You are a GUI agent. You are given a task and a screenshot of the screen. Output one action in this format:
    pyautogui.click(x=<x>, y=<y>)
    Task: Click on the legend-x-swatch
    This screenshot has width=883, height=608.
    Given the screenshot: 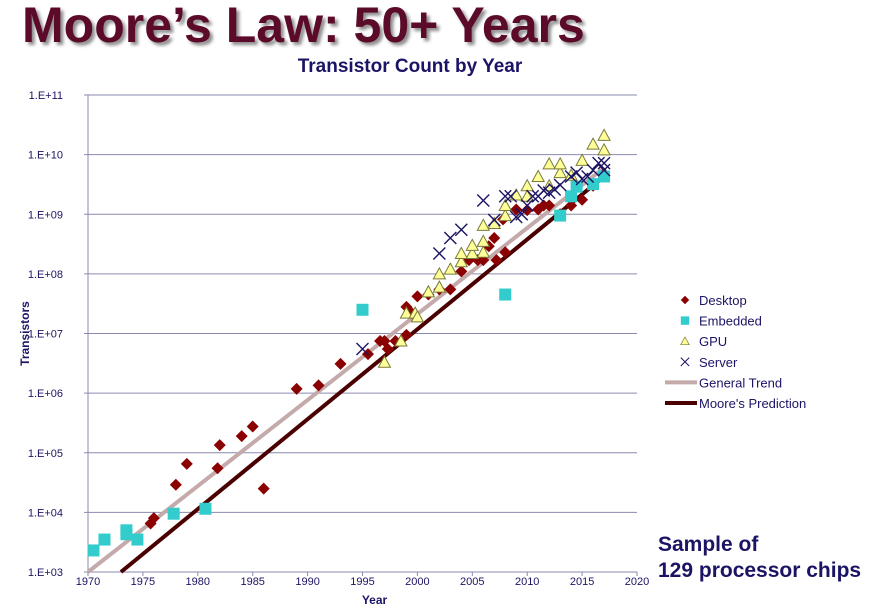 What is the action you would take?
    pyautogui.click(x=685, y=362)
    